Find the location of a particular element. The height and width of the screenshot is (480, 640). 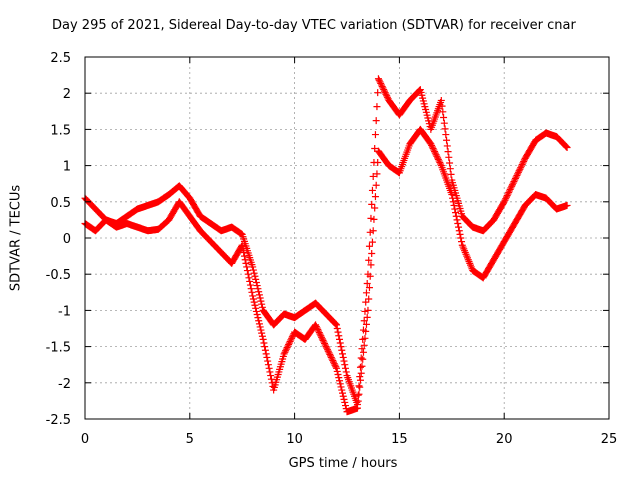

y-tick-label: 0.5 is located at coordinates (60, 203).